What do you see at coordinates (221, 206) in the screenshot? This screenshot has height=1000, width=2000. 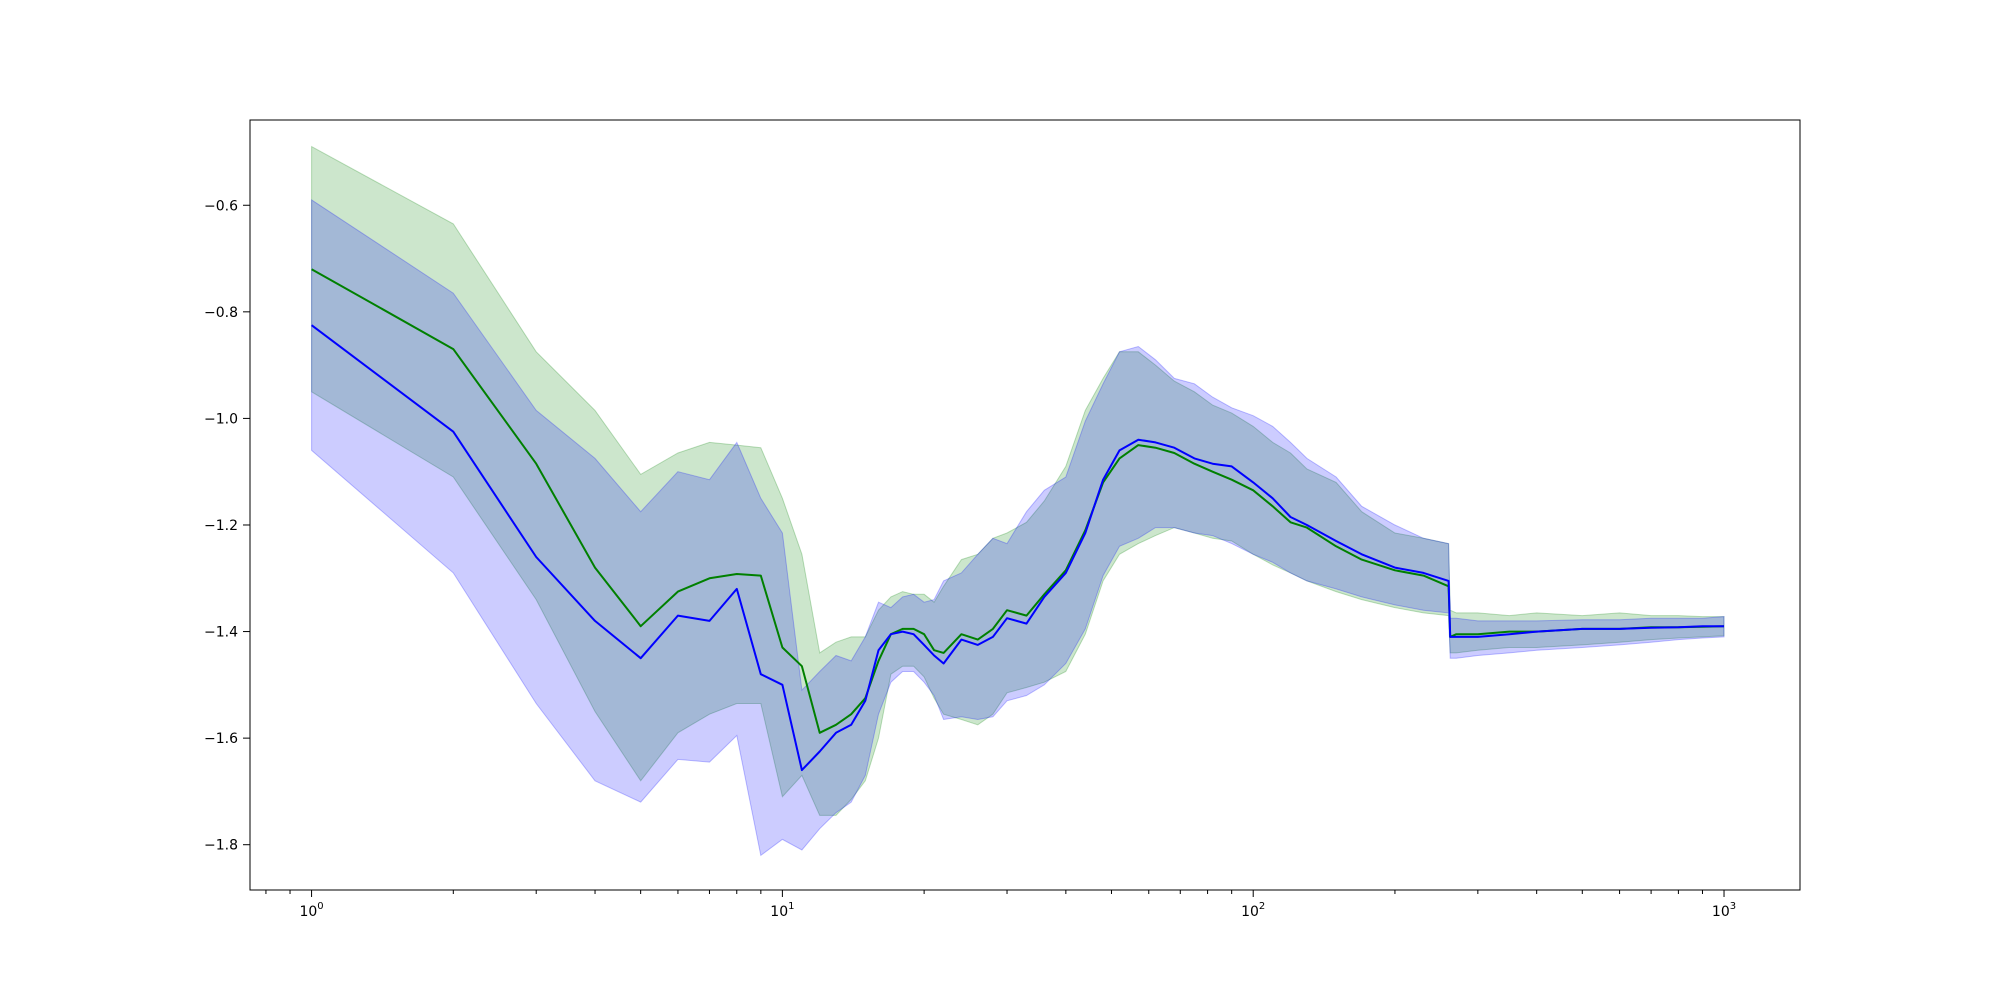 I see `y-tick-label: −0.6` at bounding box center [221, 206].